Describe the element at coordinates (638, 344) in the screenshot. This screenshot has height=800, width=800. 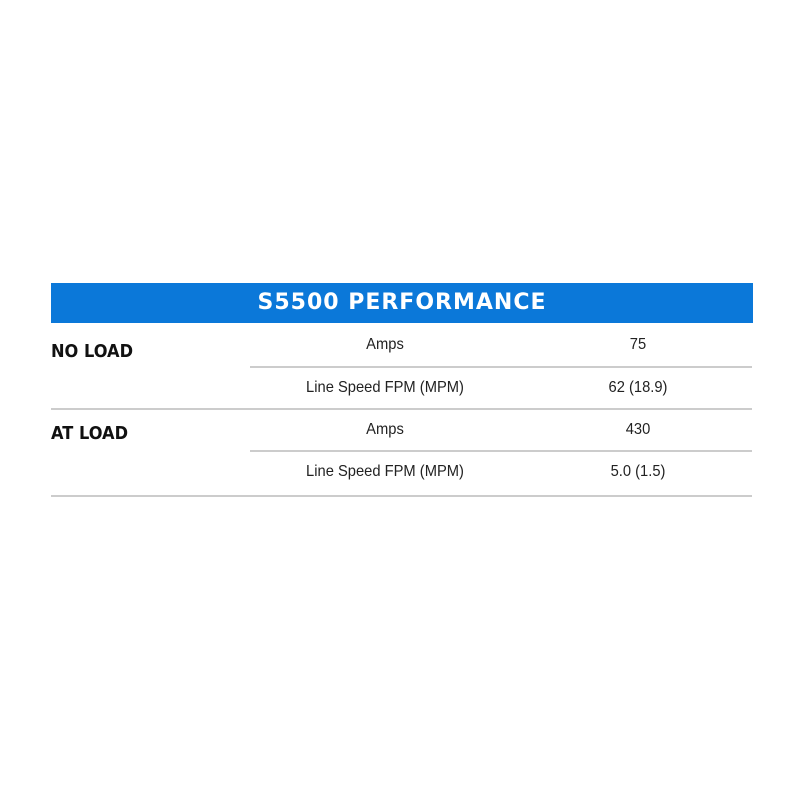
I see `row-value: 75` at that location.